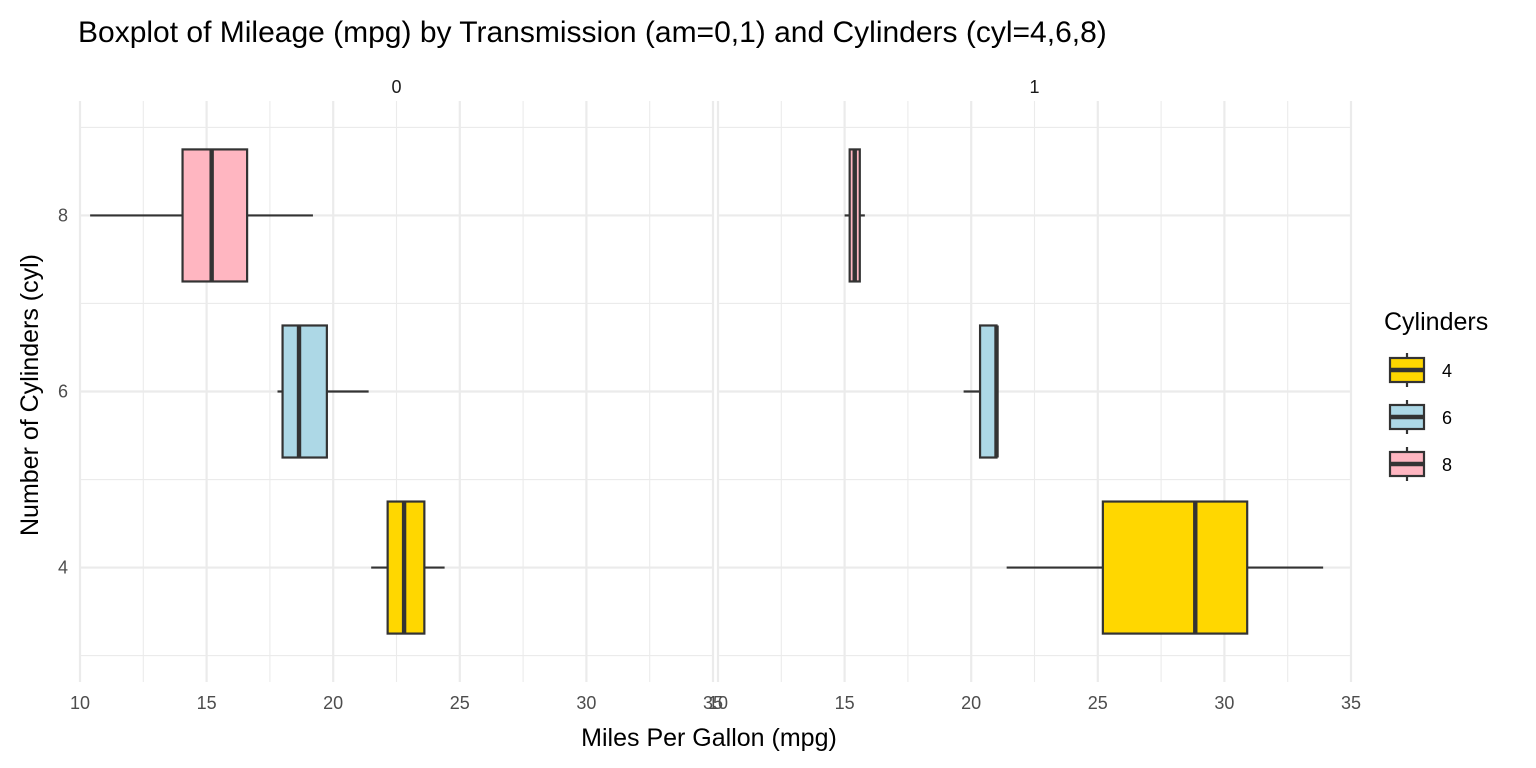 The height and width of the screenshot is (768, 1536). What do you see at coordinates (1420, 464) in the screenshot?
I see `legend-entry-8: 8` at bounding box center [1420, 464].